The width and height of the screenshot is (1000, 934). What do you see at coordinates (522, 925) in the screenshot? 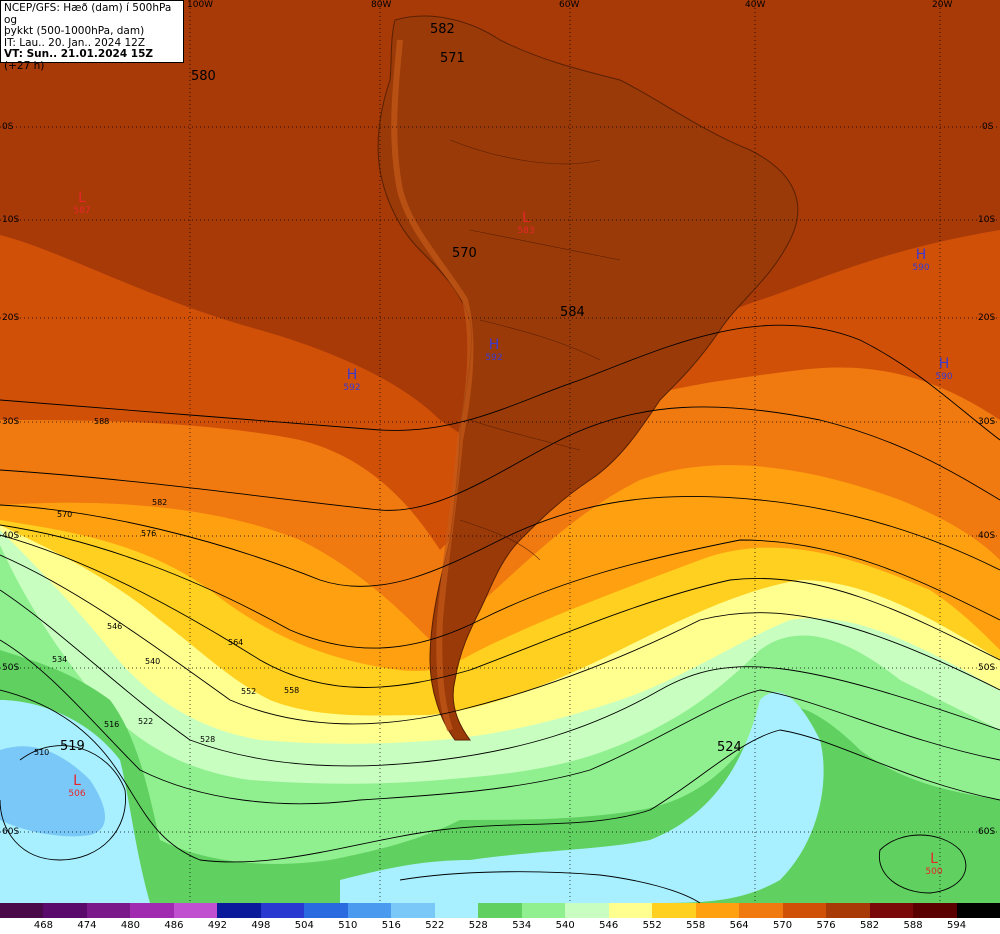
I see `colorbar-label: 534` at bounding box center [522, 925].